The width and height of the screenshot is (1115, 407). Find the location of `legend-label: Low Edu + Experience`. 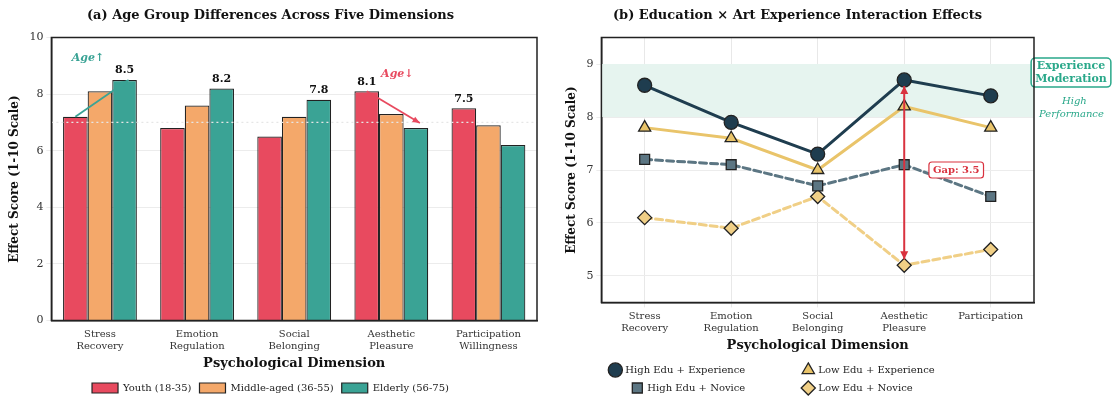

legend-label: Low Edu + Experience is located at coordinates (901, 369).